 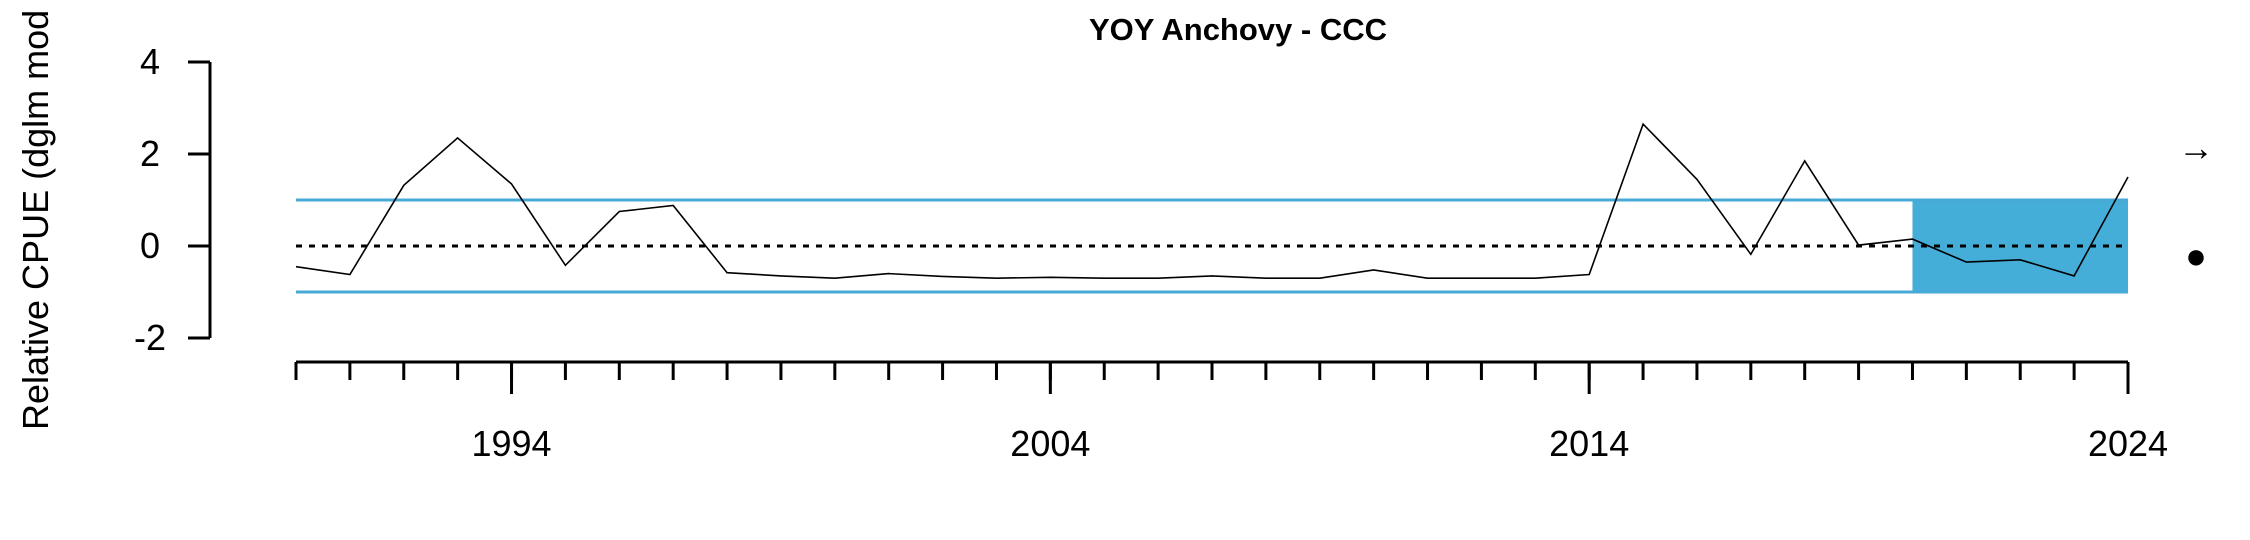 I want to click on y-axis-label: Relative CPUE (dglm mod, so click(x=35, y=220).